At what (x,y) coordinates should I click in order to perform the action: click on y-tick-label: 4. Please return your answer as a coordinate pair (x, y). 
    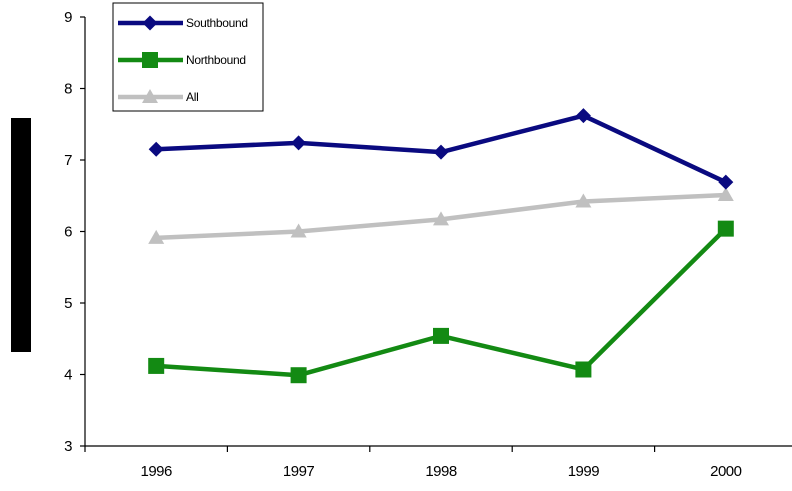
    Looking at the image, I should click on (68, 375).